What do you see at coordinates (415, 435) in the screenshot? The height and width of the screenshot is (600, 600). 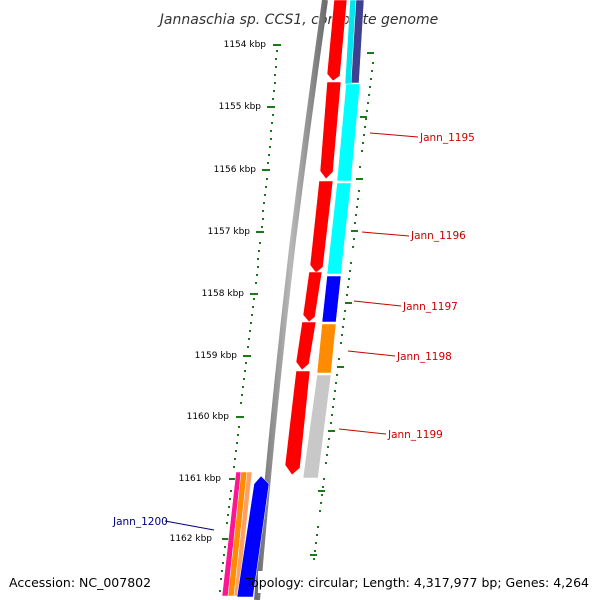 I see `gene-label-jann-1199: Jann_1199` at bounding box center [415, 435].